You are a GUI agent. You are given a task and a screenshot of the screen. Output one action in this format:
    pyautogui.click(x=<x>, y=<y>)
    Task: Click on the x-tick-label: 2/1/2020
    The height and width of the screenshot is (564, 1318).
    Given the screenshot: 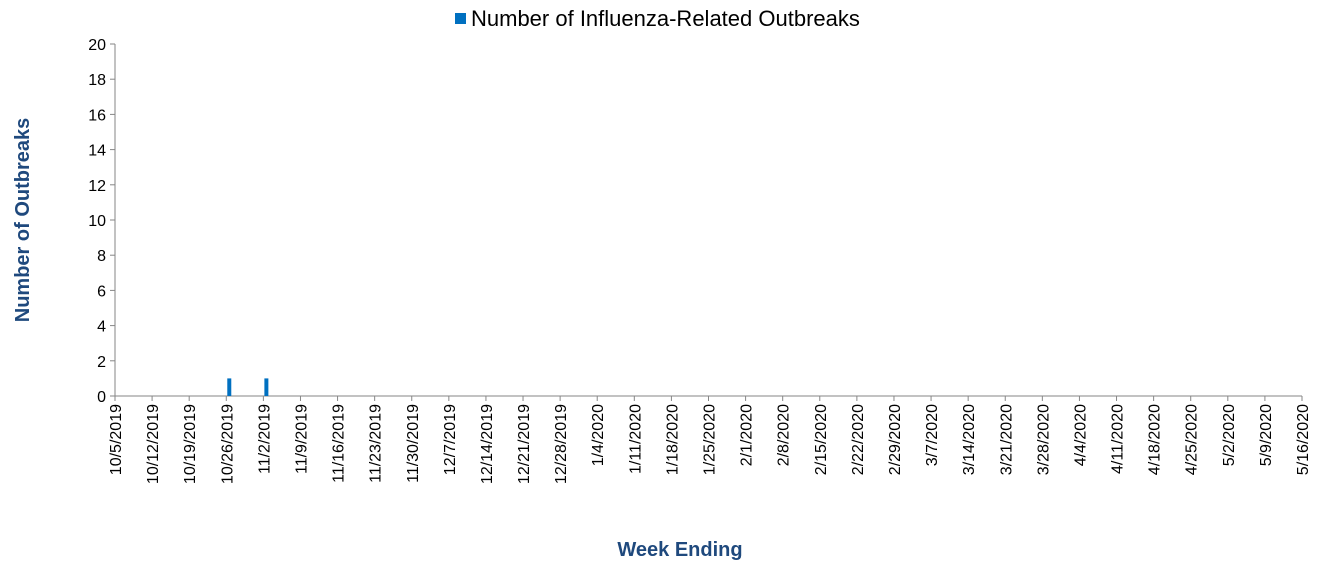 What is the action you would take?
    pyautogui.click(x=747, y=435)
    